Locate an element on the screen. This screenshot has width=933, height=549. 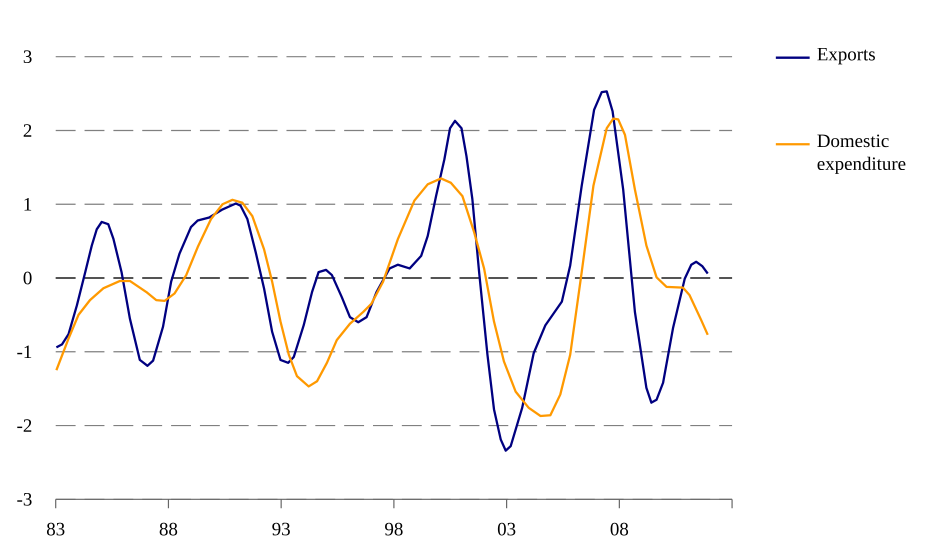
y-tick-label: -2 is located at coordinates (24, 425).